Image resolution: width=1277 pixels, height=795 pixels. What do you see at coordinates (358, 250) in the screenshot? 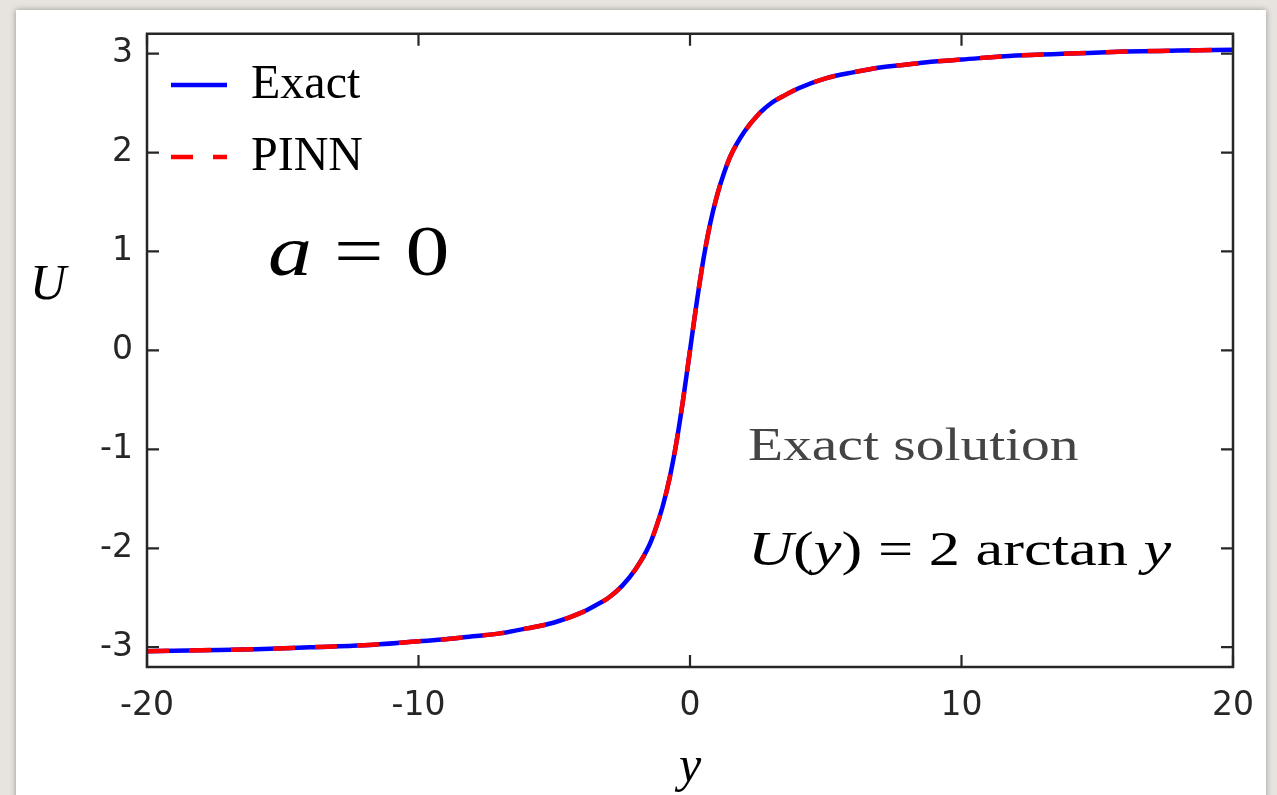
I see `annotation: a = 0` at bounding box center [358, 250].